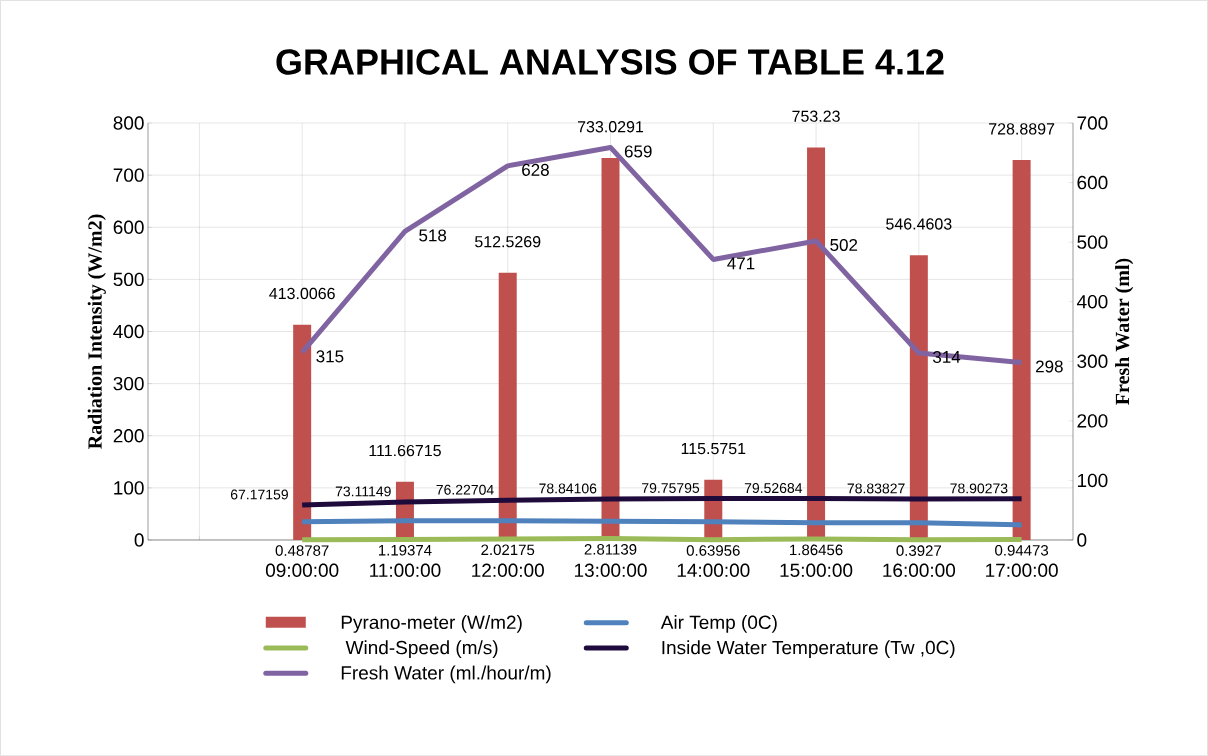  What do you see at coordinates (610, 127) in the screenshot?
I see `data-label: 733.0291` at bounding box center [610, 127].